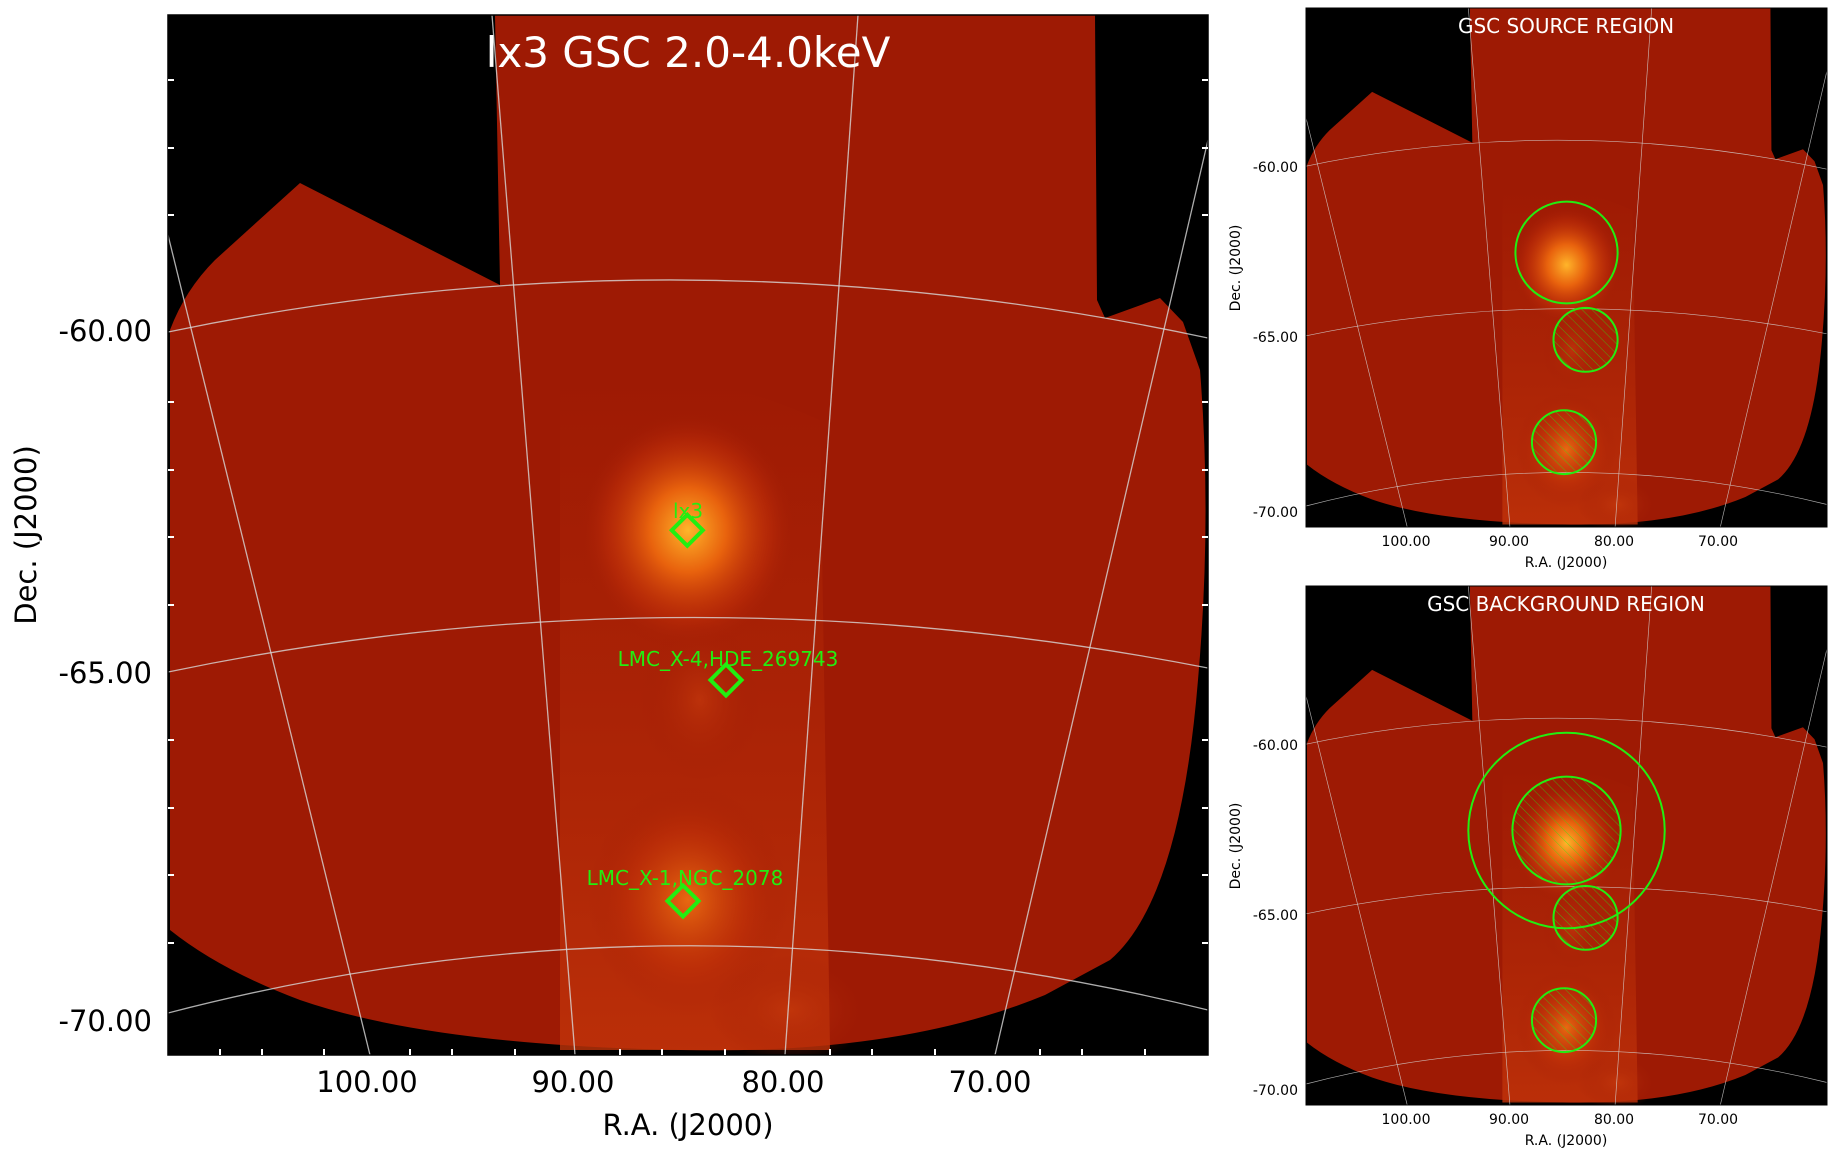  What do you see at coordinates (687, 530) in the screenshot?
I see `lx3-diamond-marker` at bounding box center [687, 530].